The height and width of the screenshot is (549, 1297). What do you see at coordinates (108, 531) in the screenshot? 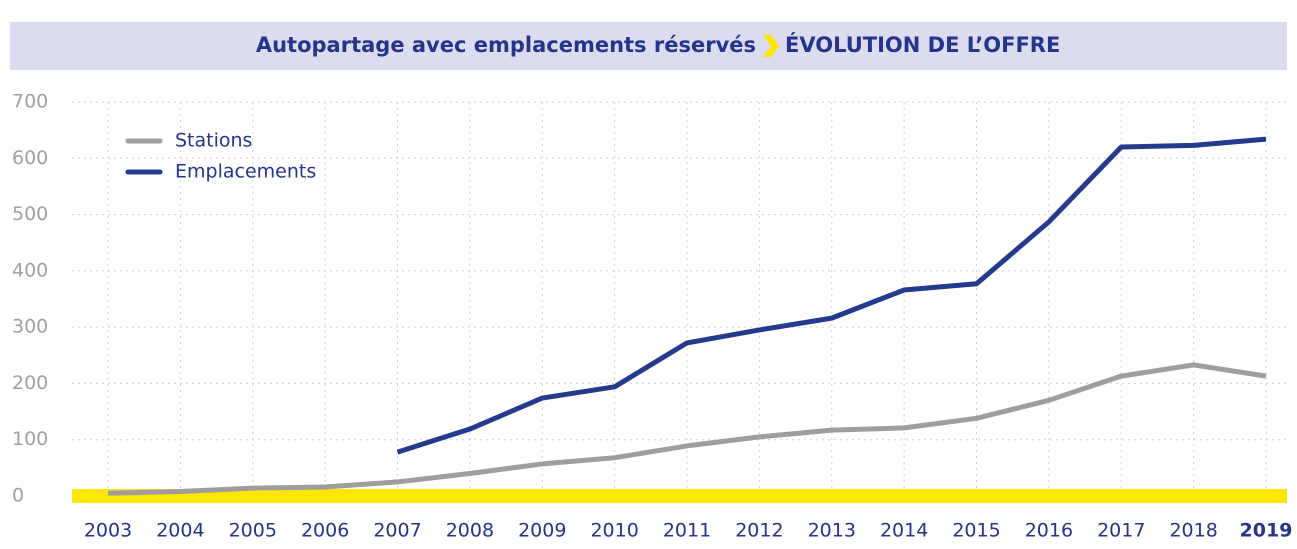
I see `x-tick-label: 2003` at bounding box center [108, 531].